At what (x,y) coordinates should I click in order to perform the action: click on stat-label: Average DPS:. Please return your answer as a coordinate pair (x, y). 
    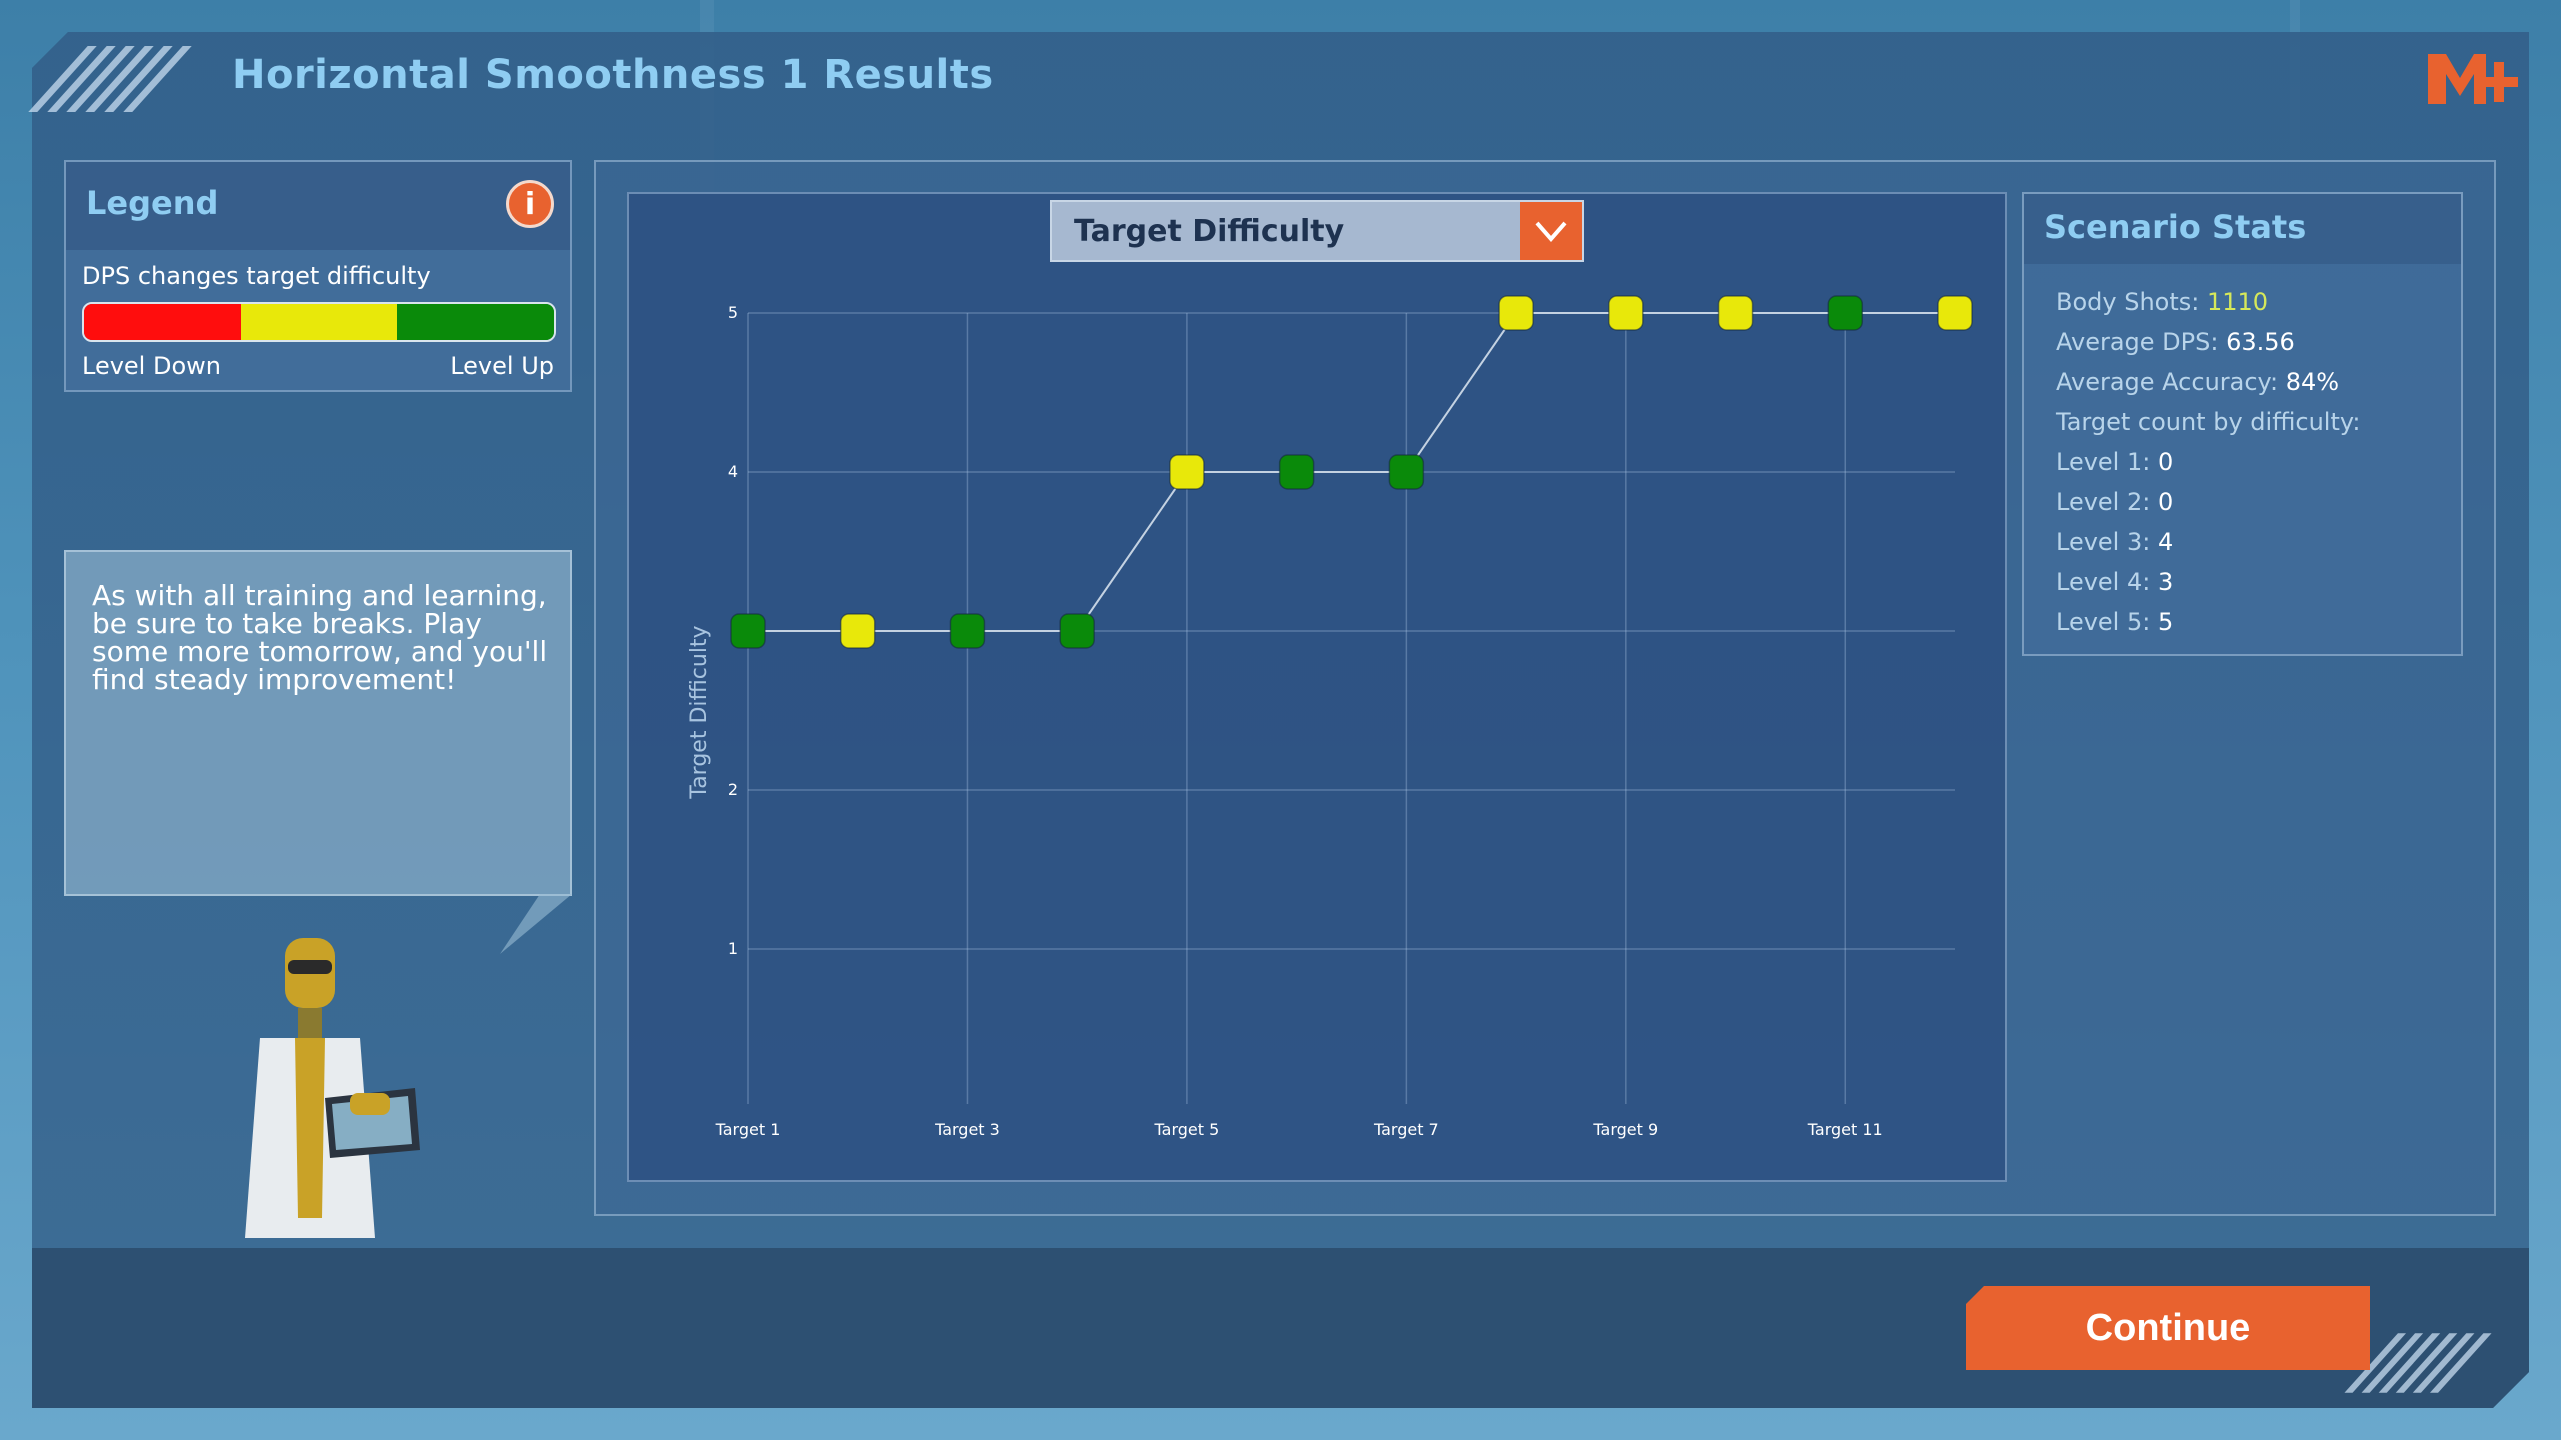
    Looking at the image, I should click on (2141, 342).